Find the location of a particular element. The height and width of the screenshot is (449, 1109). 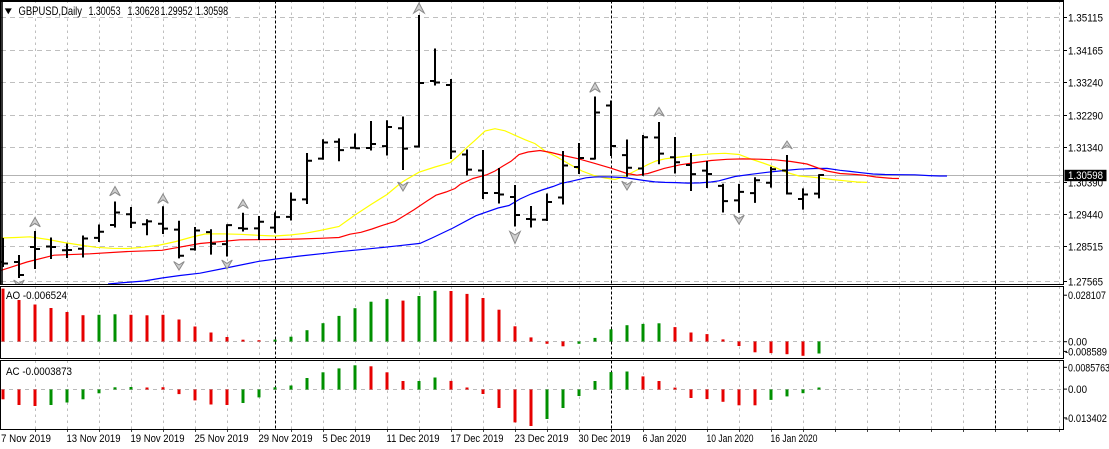

svg-text: 0.0085763 is located at coordinates (1088, 368).